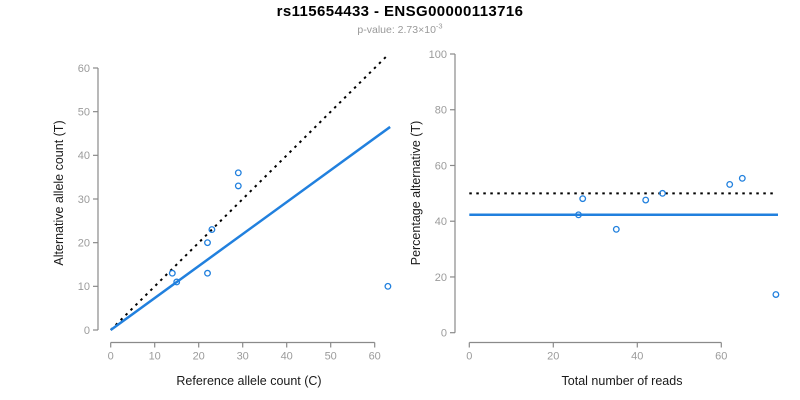 The image size is (800, 400). Describe the element at coordinates (155, 357) in the screenshot. I see `x-tick-label: 10` at that location.